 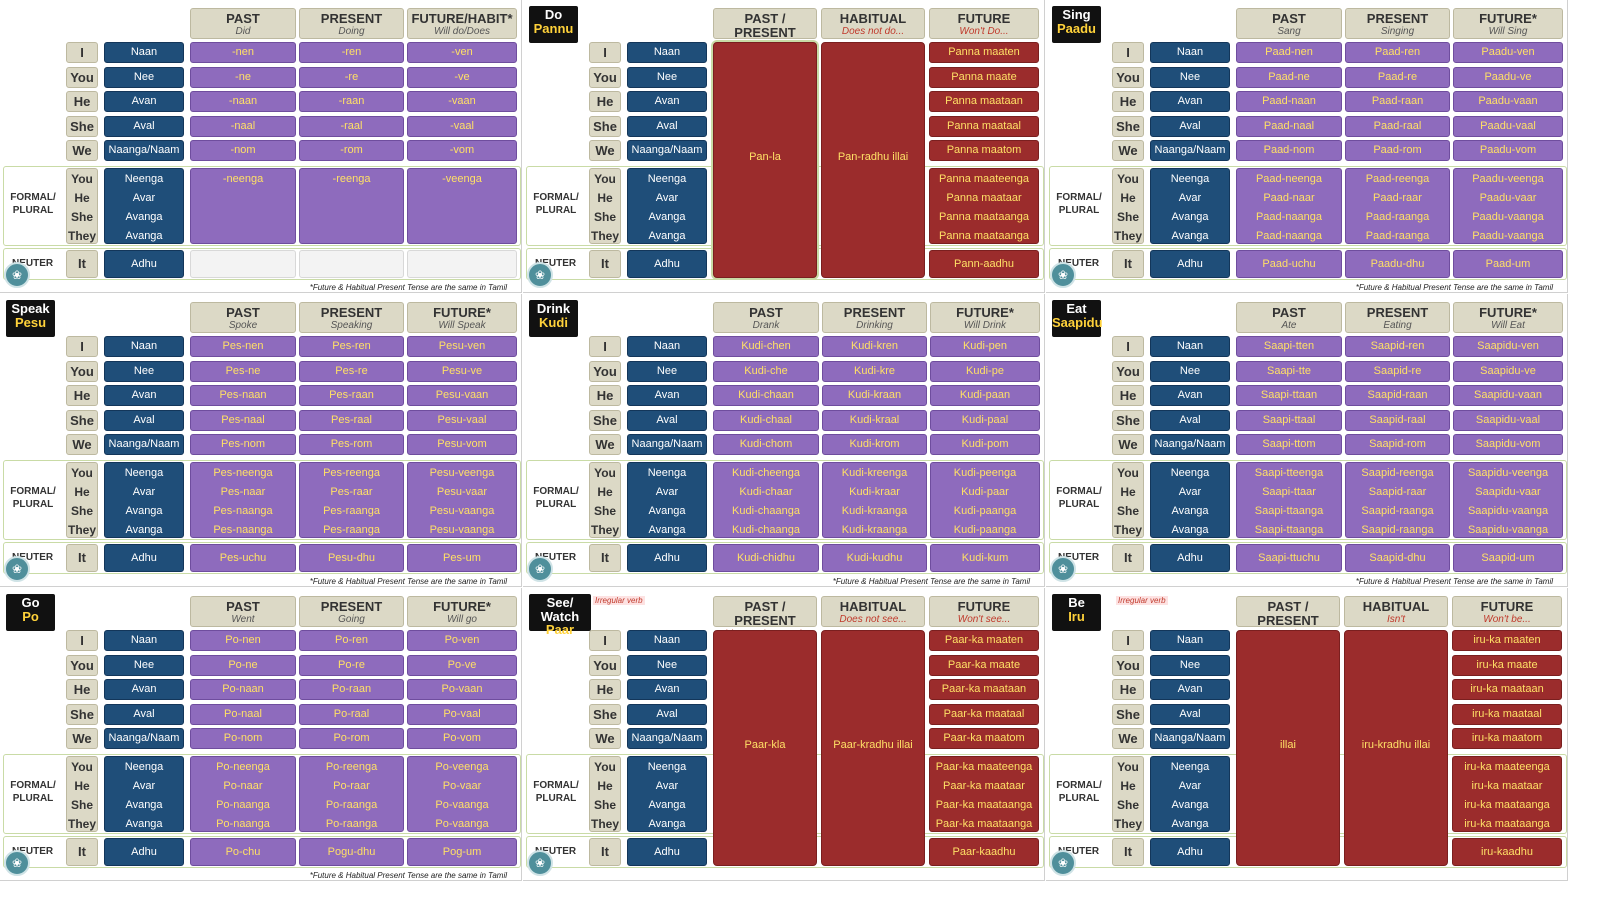 What do you see at coordinates (985, 326) in the screenshot?
I see `tense-subtitle: Will Drink` at bounding box center [985, 326].